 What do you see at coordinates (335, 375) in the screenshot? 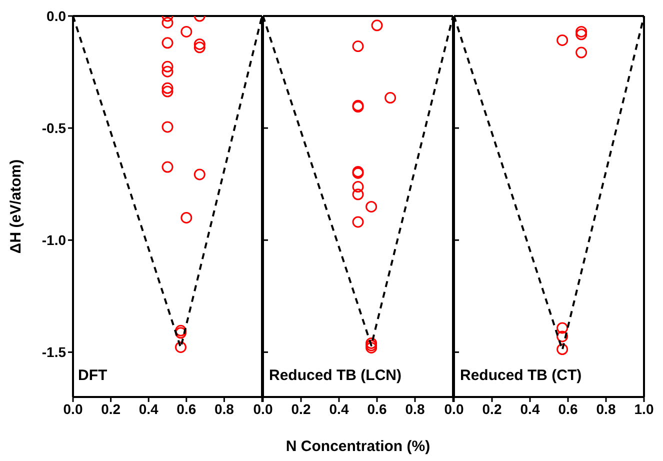
I see `annotation: Reduced TB (LCN)` at bounding box center [335, 375].